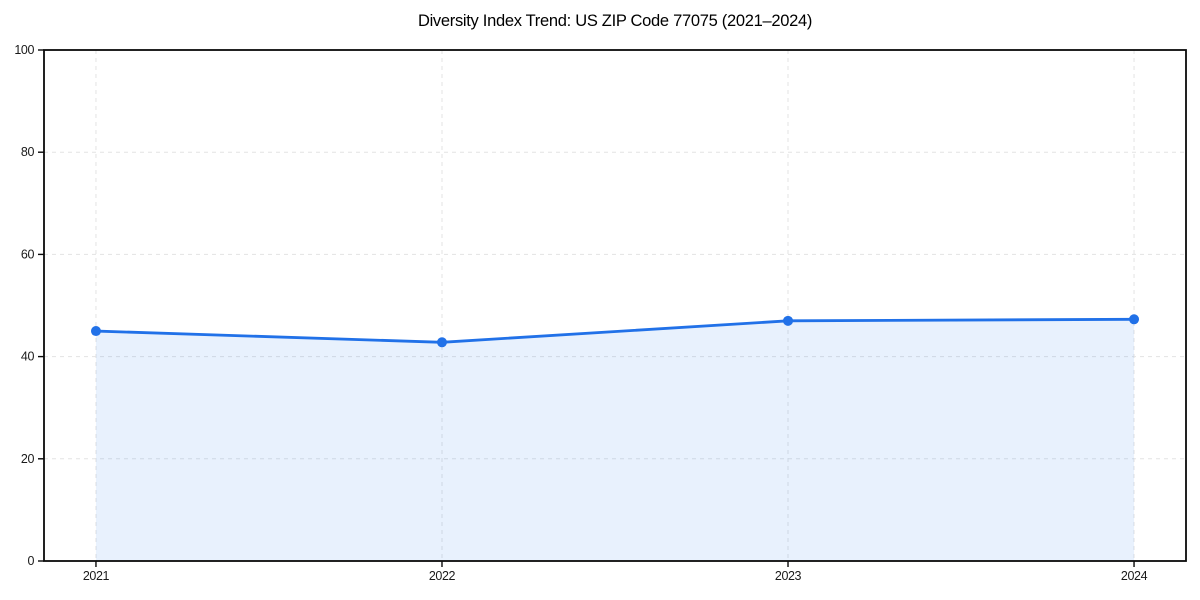 The height and width of the screenshot is (600, 1200). I want to click on y-tick-label: 100, so click(24, 50).